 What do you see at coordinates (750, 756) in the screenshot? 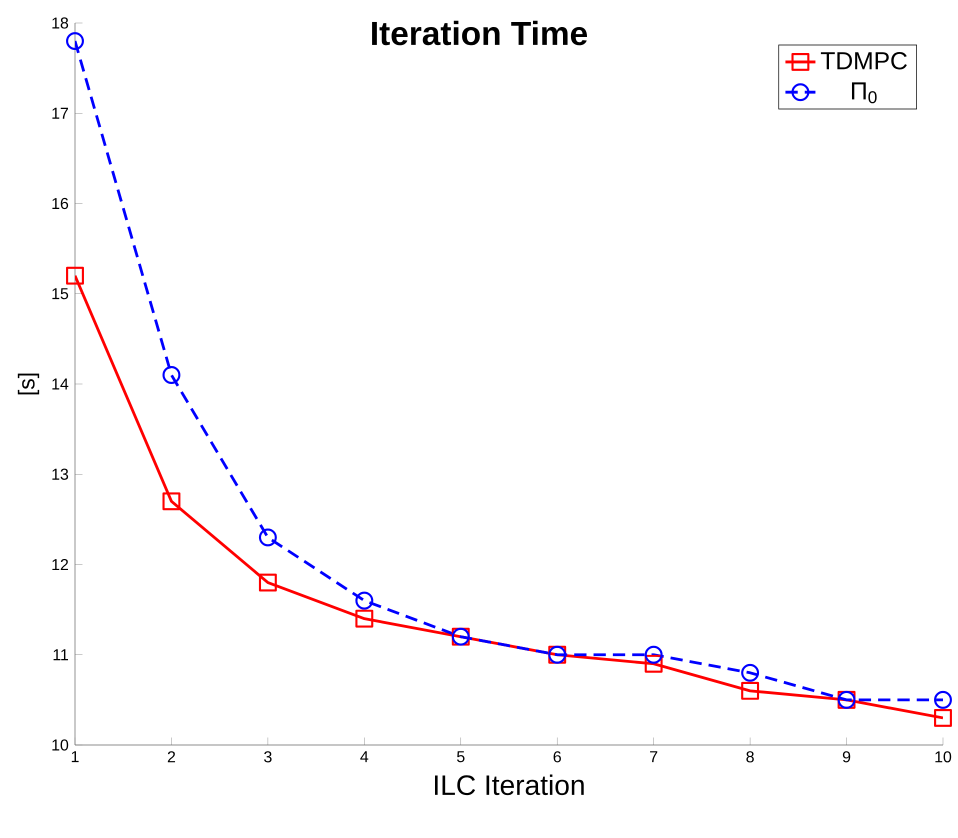
I see `x-tick-label: 8` at bounding box center [750, 756].